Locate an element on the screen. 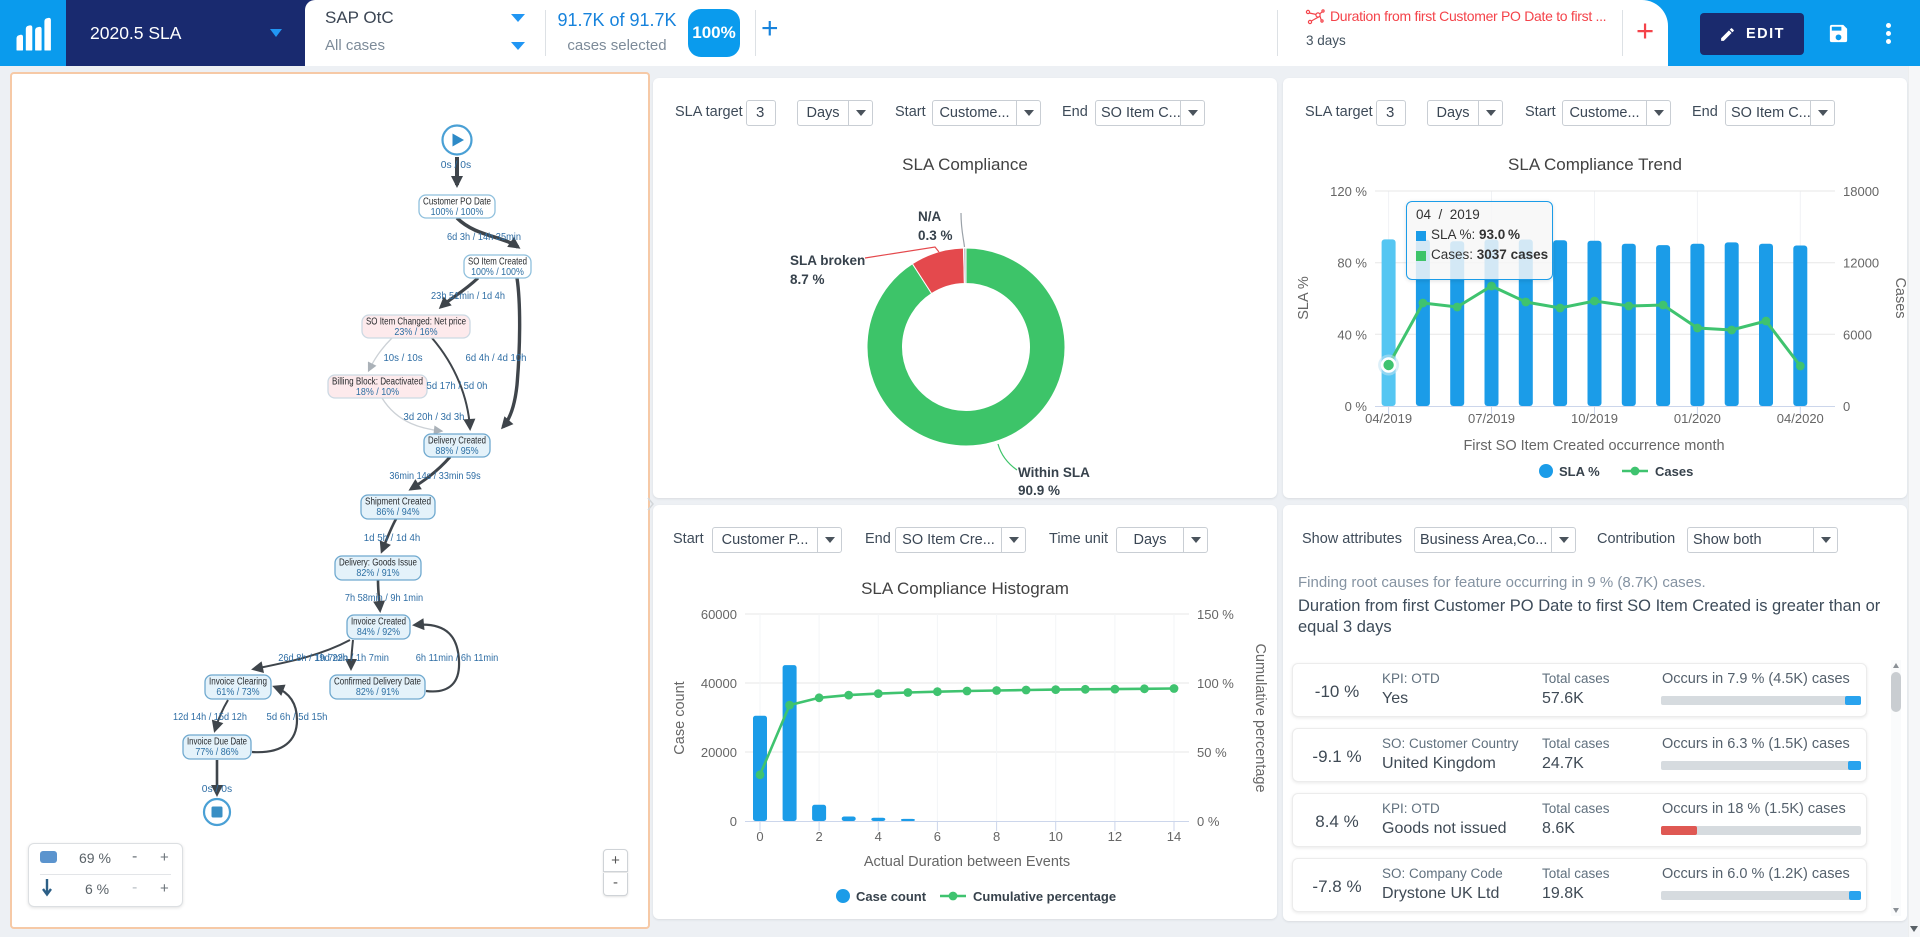  svg-text: 23h 51min / 1d 4h is located at coordinates (468, 296).